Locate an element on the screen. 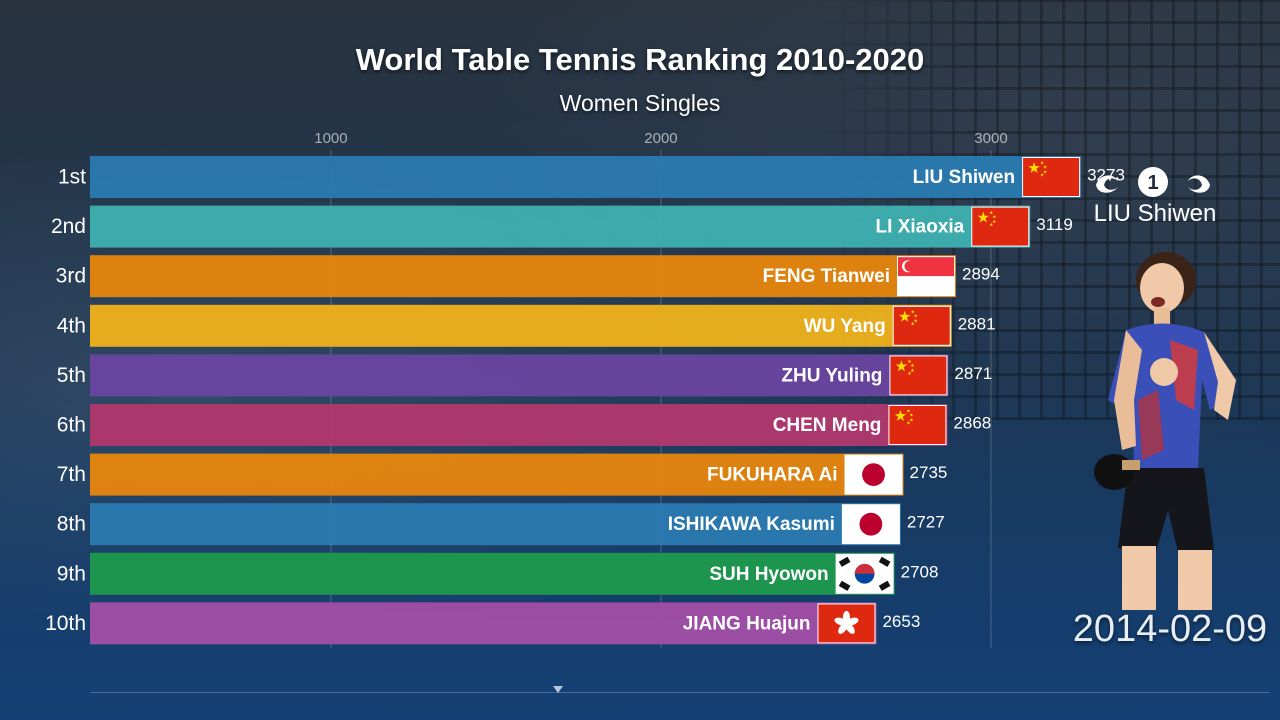  player-name-label: ISHIKAWA Kasumi is located at coordinates (751, 524).